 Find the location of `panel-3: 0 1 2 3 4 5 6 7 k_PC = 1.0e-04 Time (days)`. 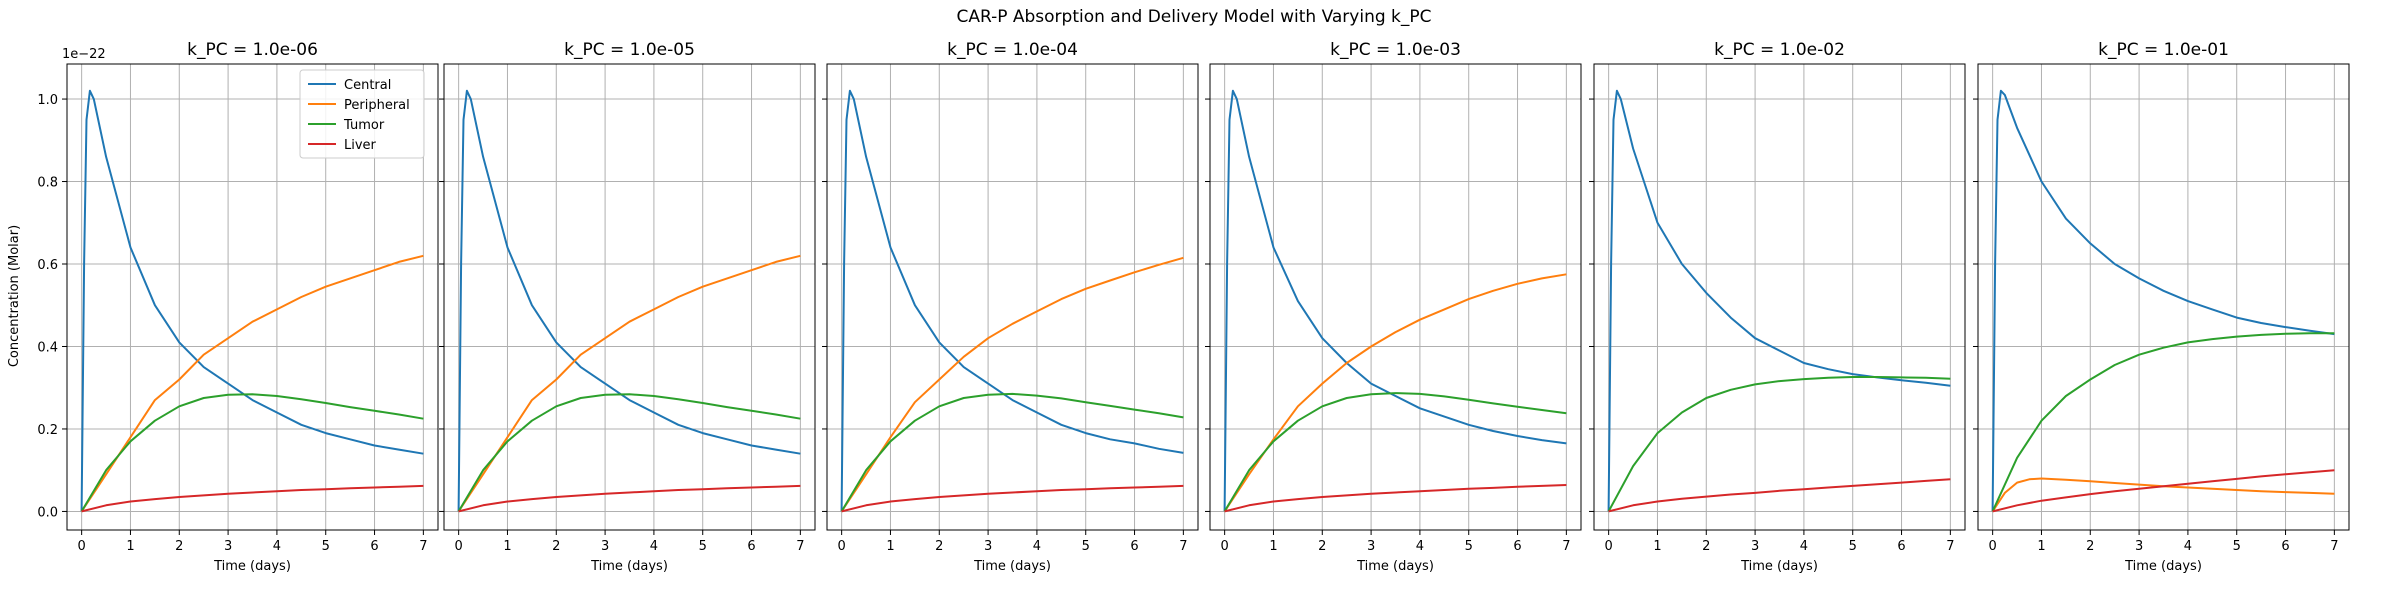

panel-3: 0 1 2 3 4 5 6 7 k_PC = 1.0e-04 Time (days) is located at coordinates (1010, 307).